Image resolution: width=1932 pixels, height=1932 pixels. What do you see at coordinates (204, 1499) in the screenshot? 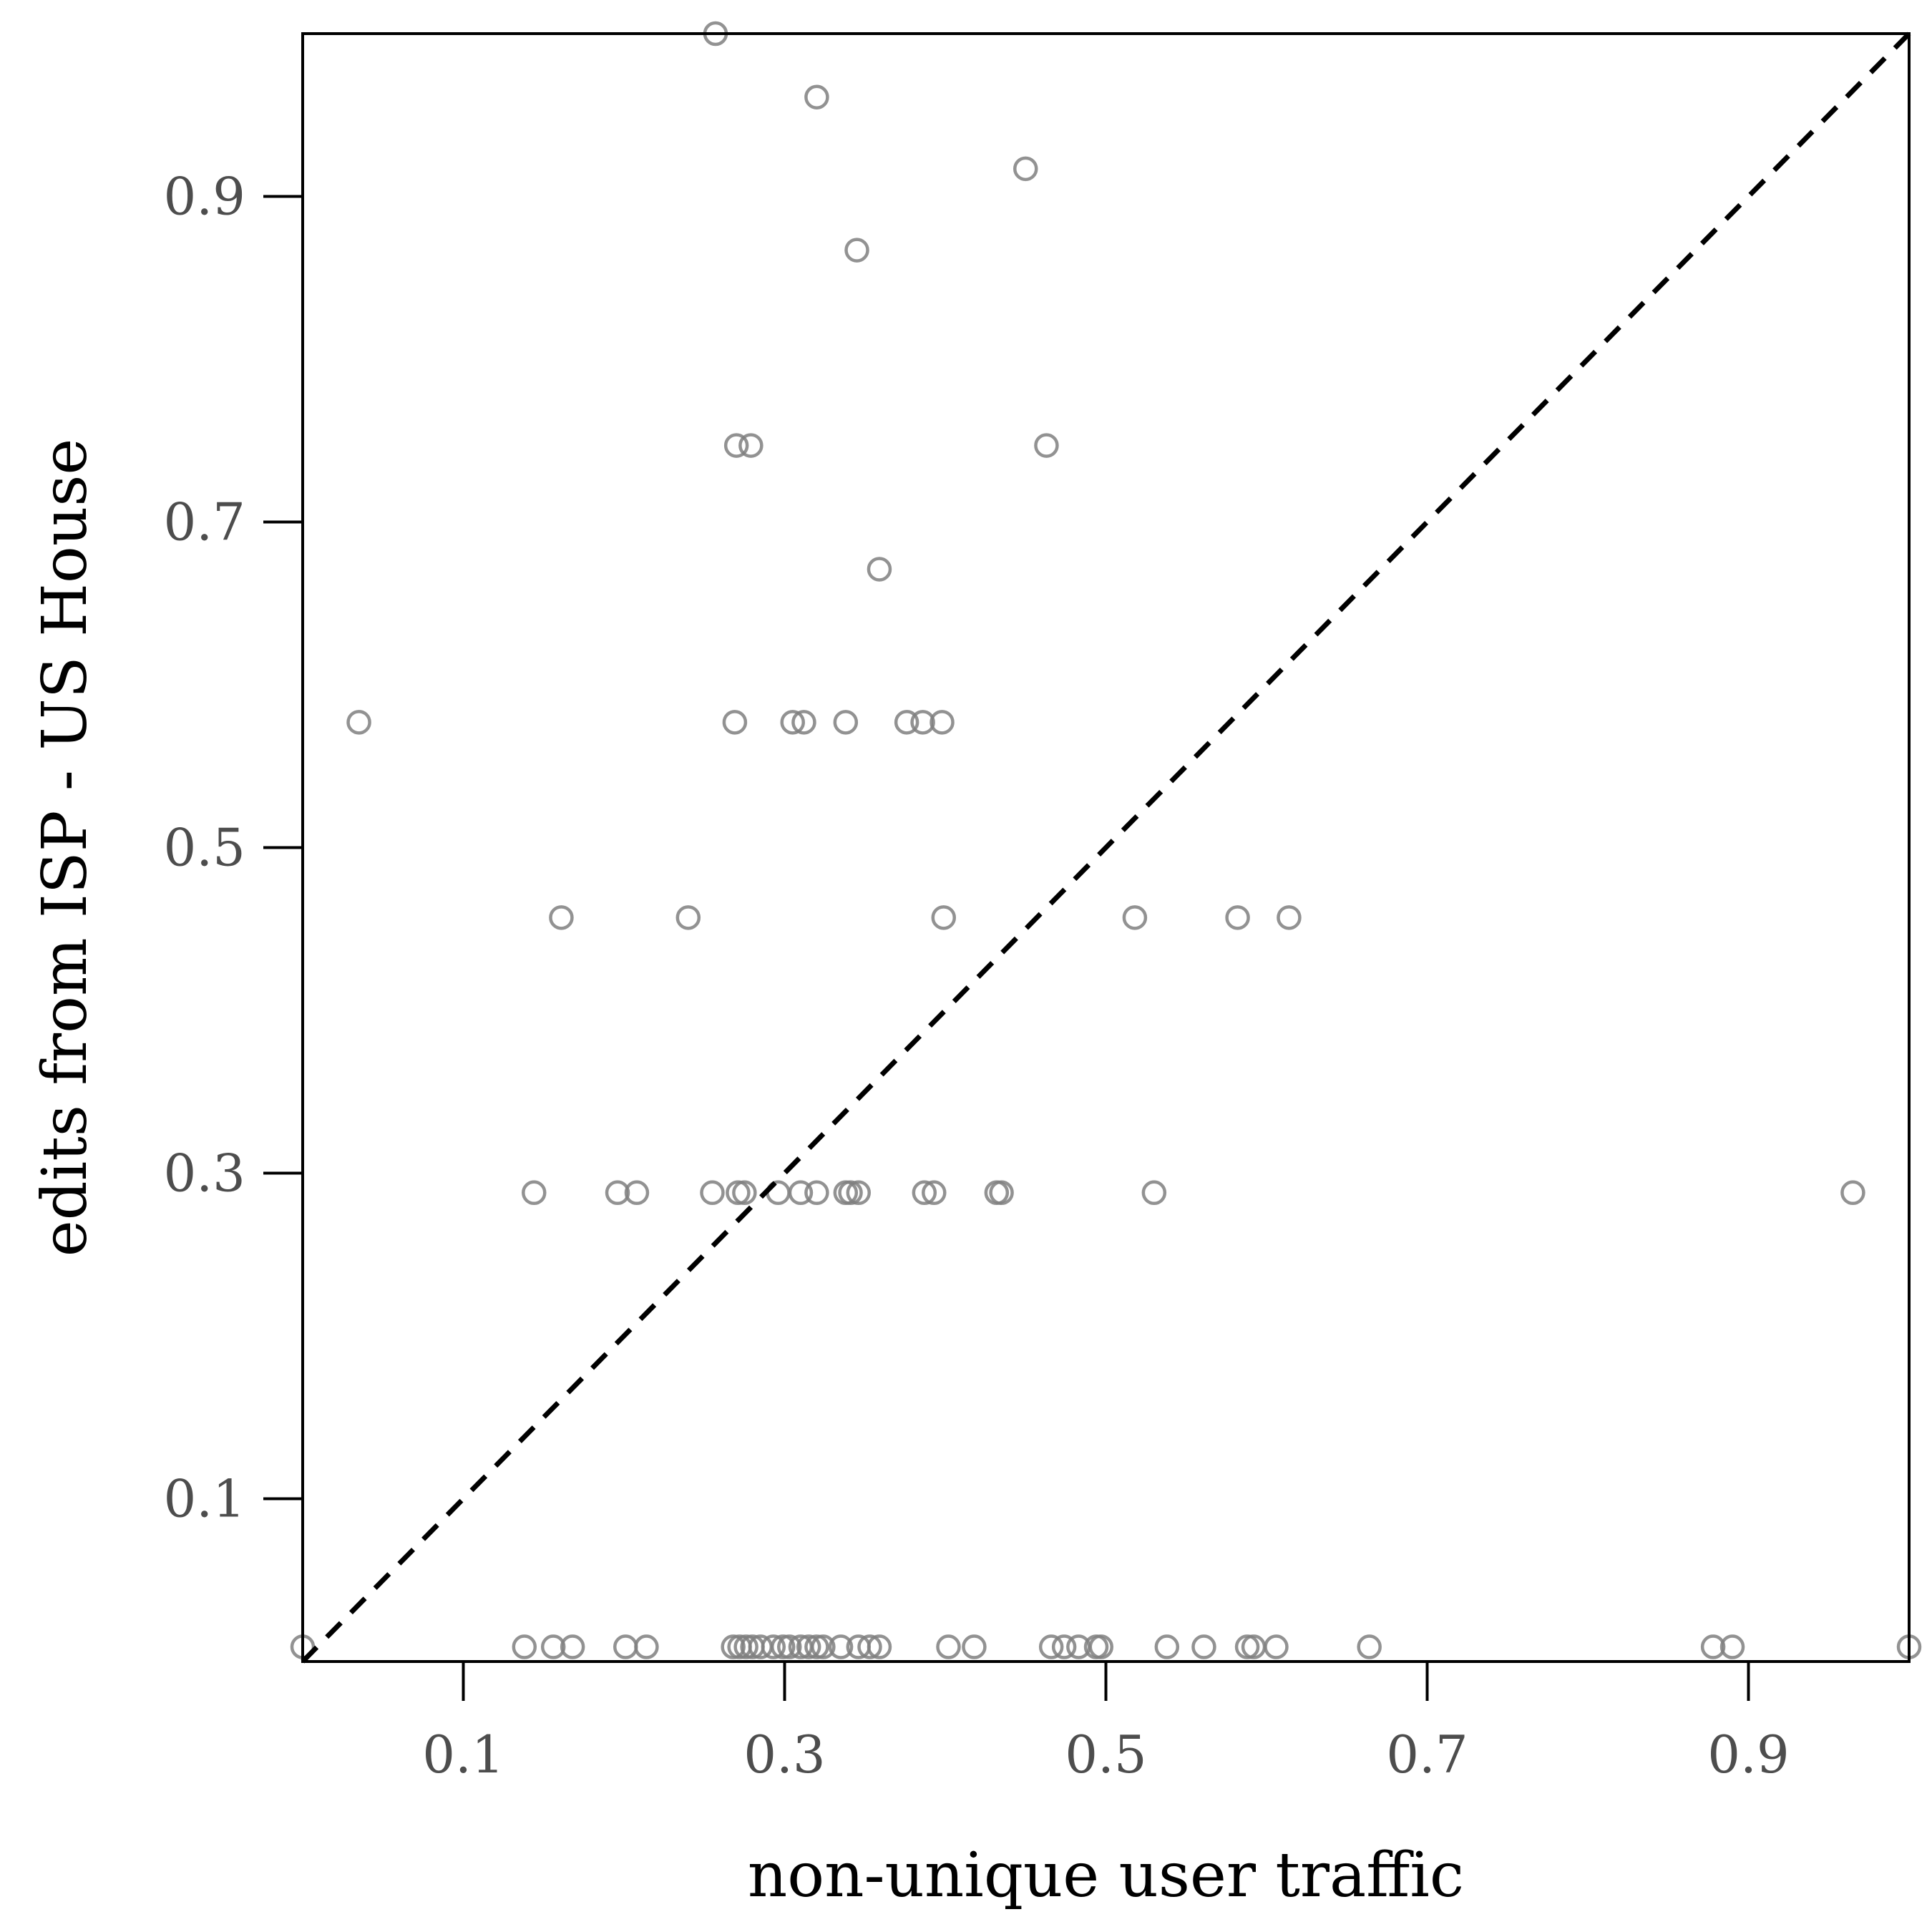
I see `y-tick-label: 0.1` at bounding box center [204, 1499].